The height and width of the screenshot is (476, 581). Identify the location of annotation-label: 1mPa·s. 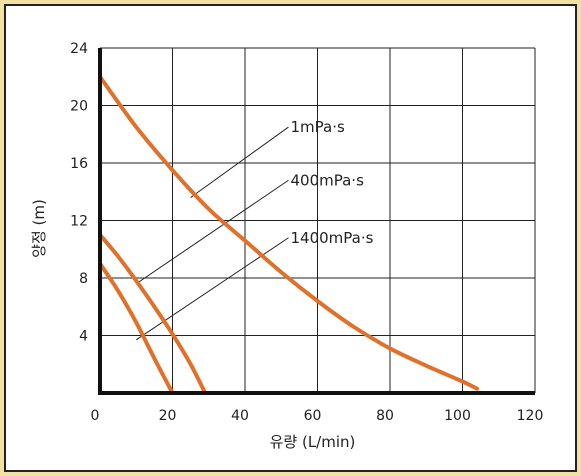
(318, 127).